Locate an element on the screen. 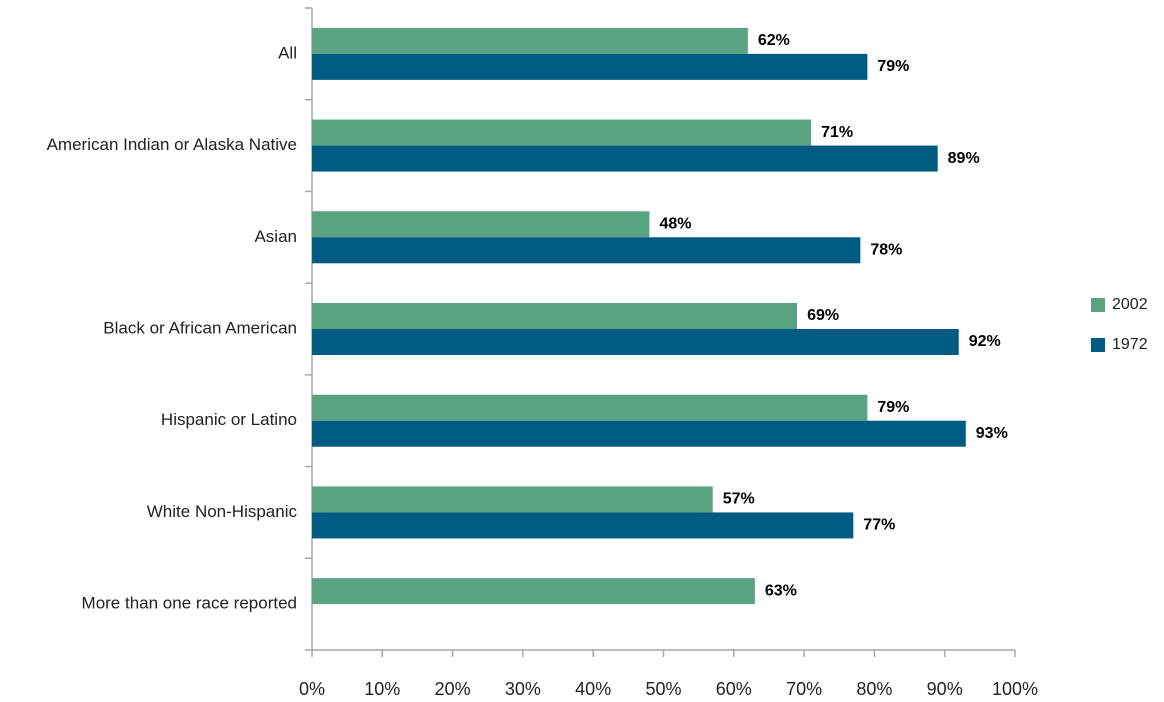 This screenshot has width=1164, height=702. value-label: 63% is located at coordinates (781, 590).